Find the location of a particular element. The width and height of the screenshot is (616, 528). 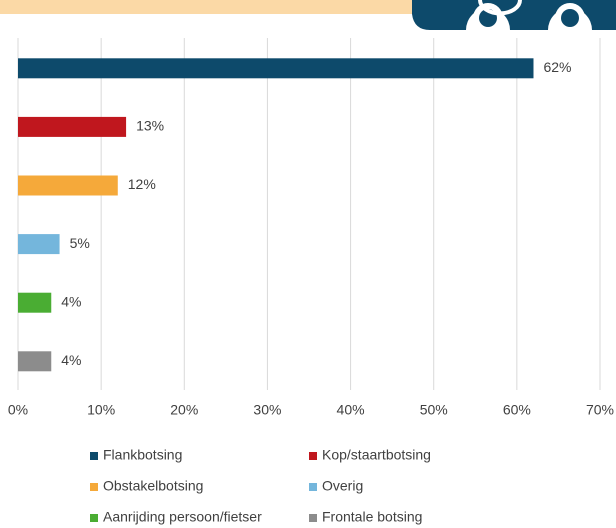

x-tick-label: 40% is located at coordinates (351, 410).